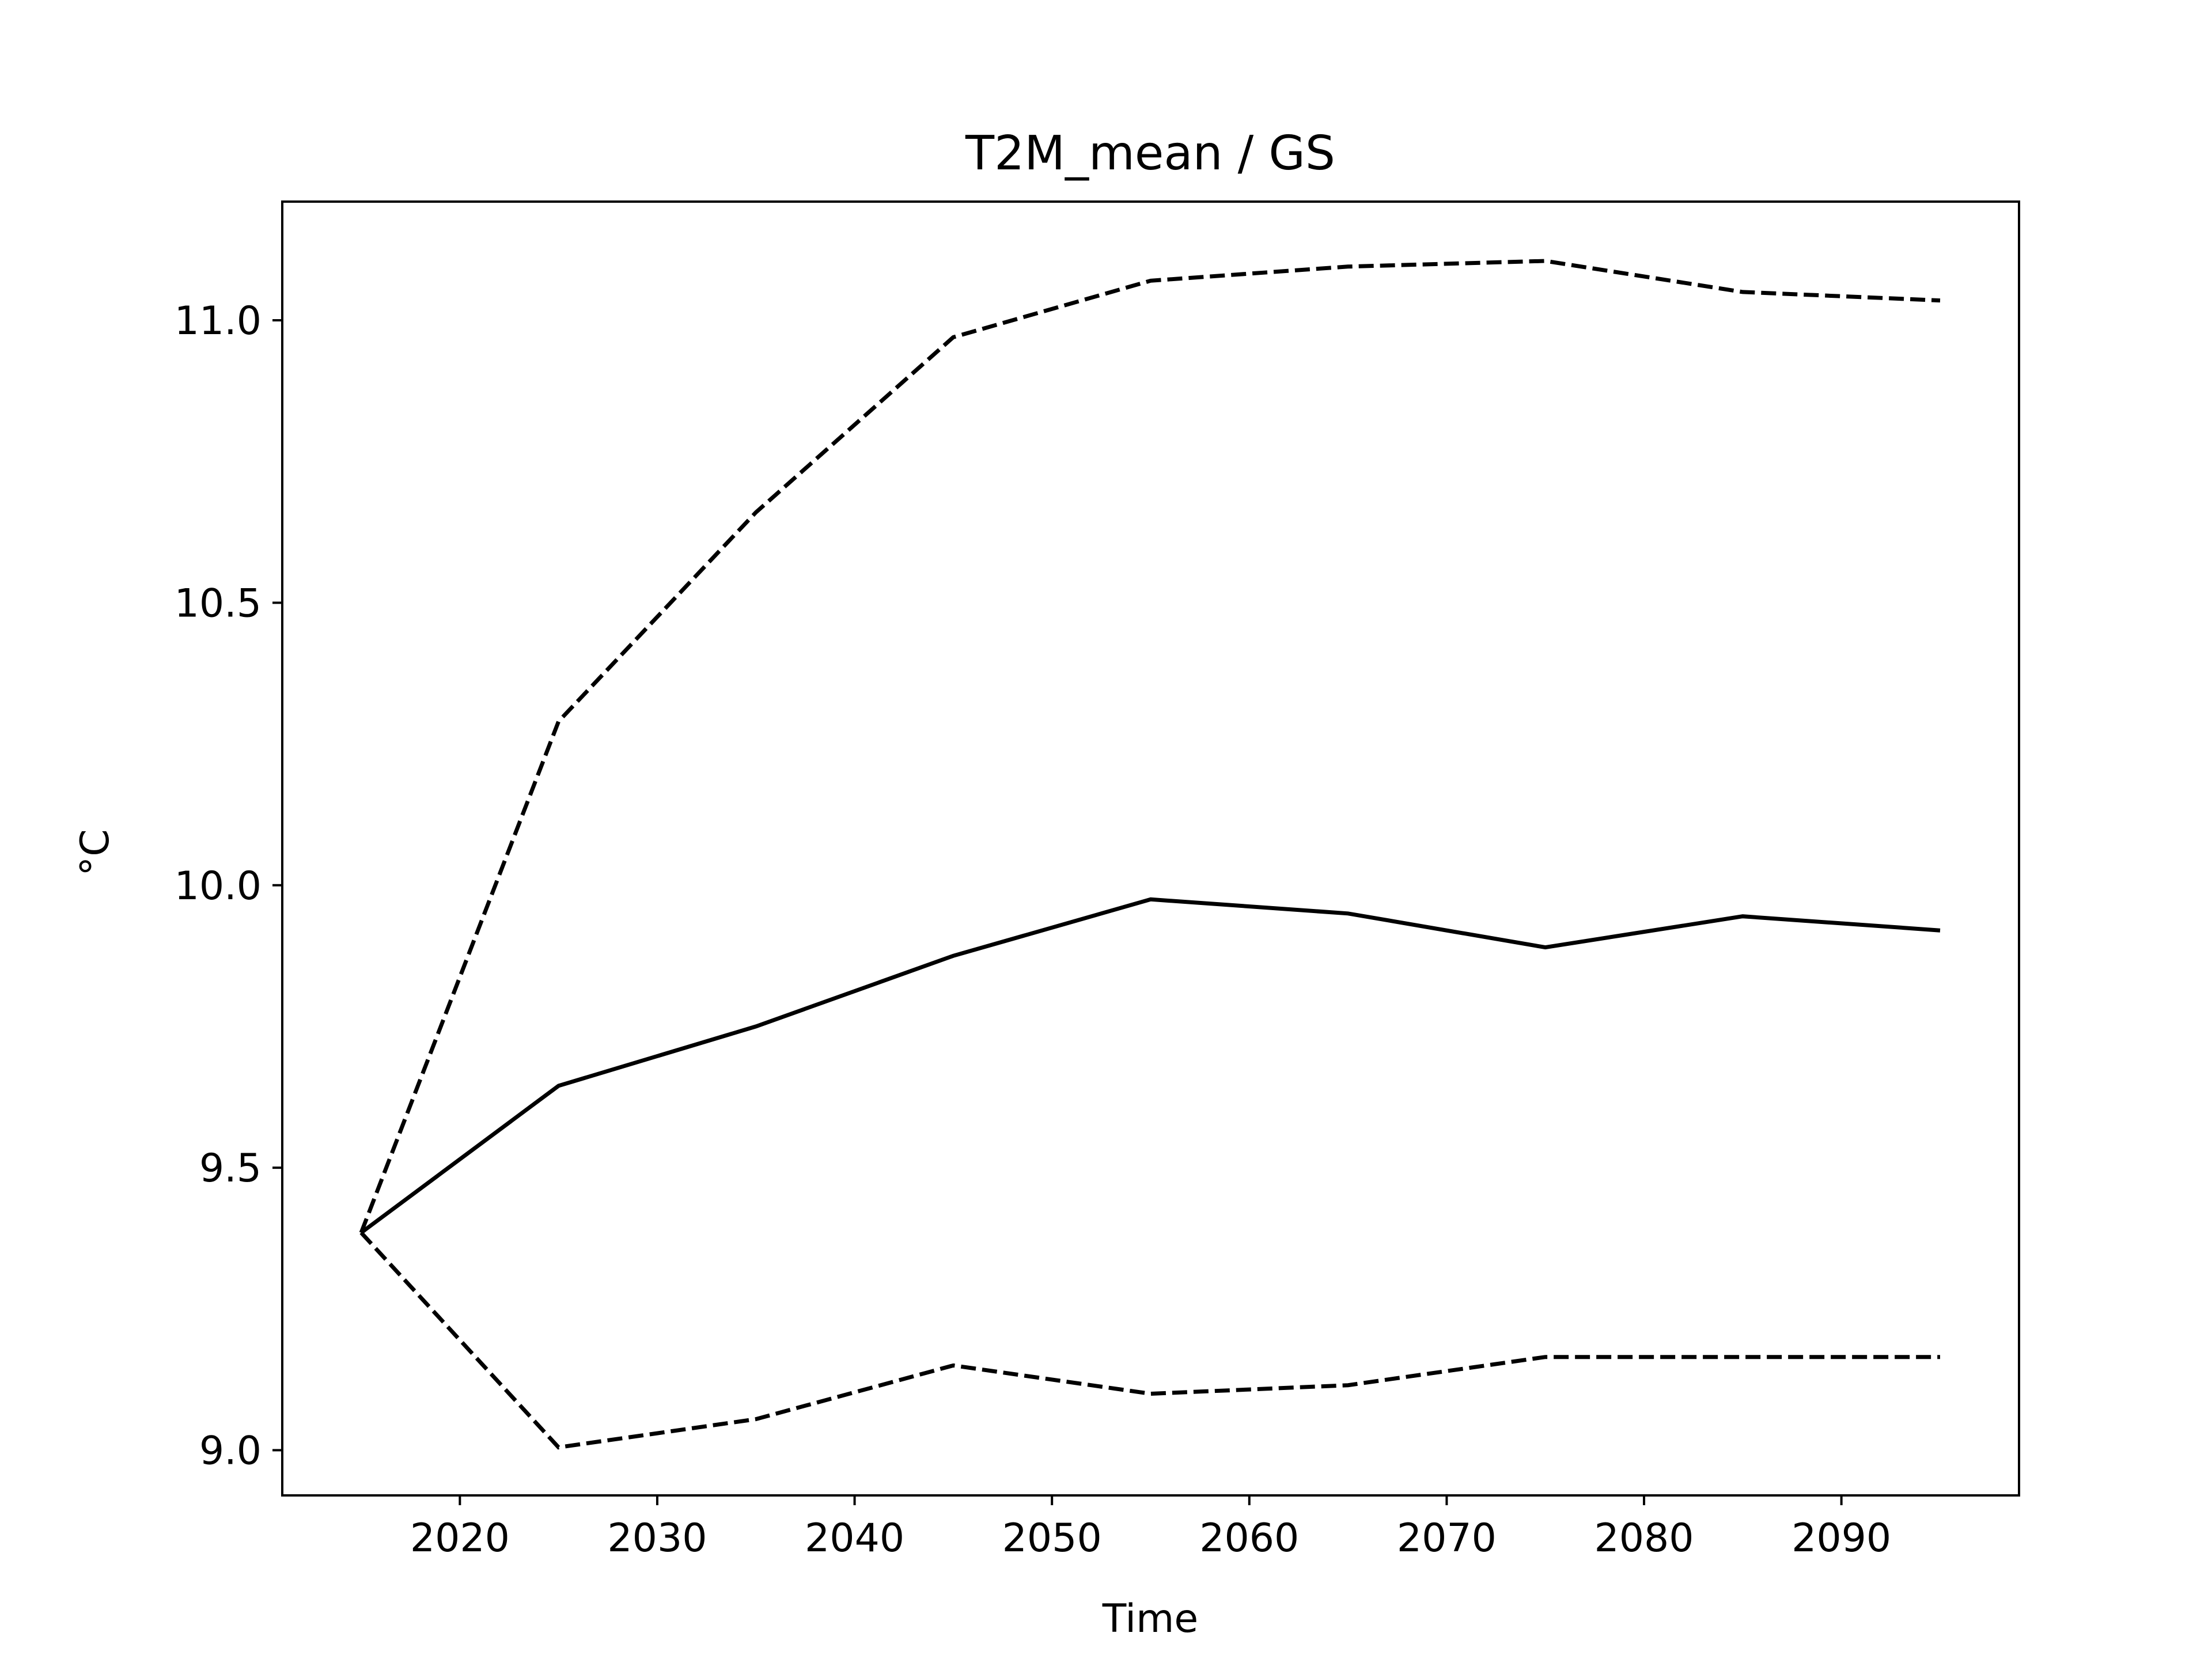  Describe the element at coordinates (854, 1538) in the screenshot. I see `x-tick-label-2040: 2040` at that location.